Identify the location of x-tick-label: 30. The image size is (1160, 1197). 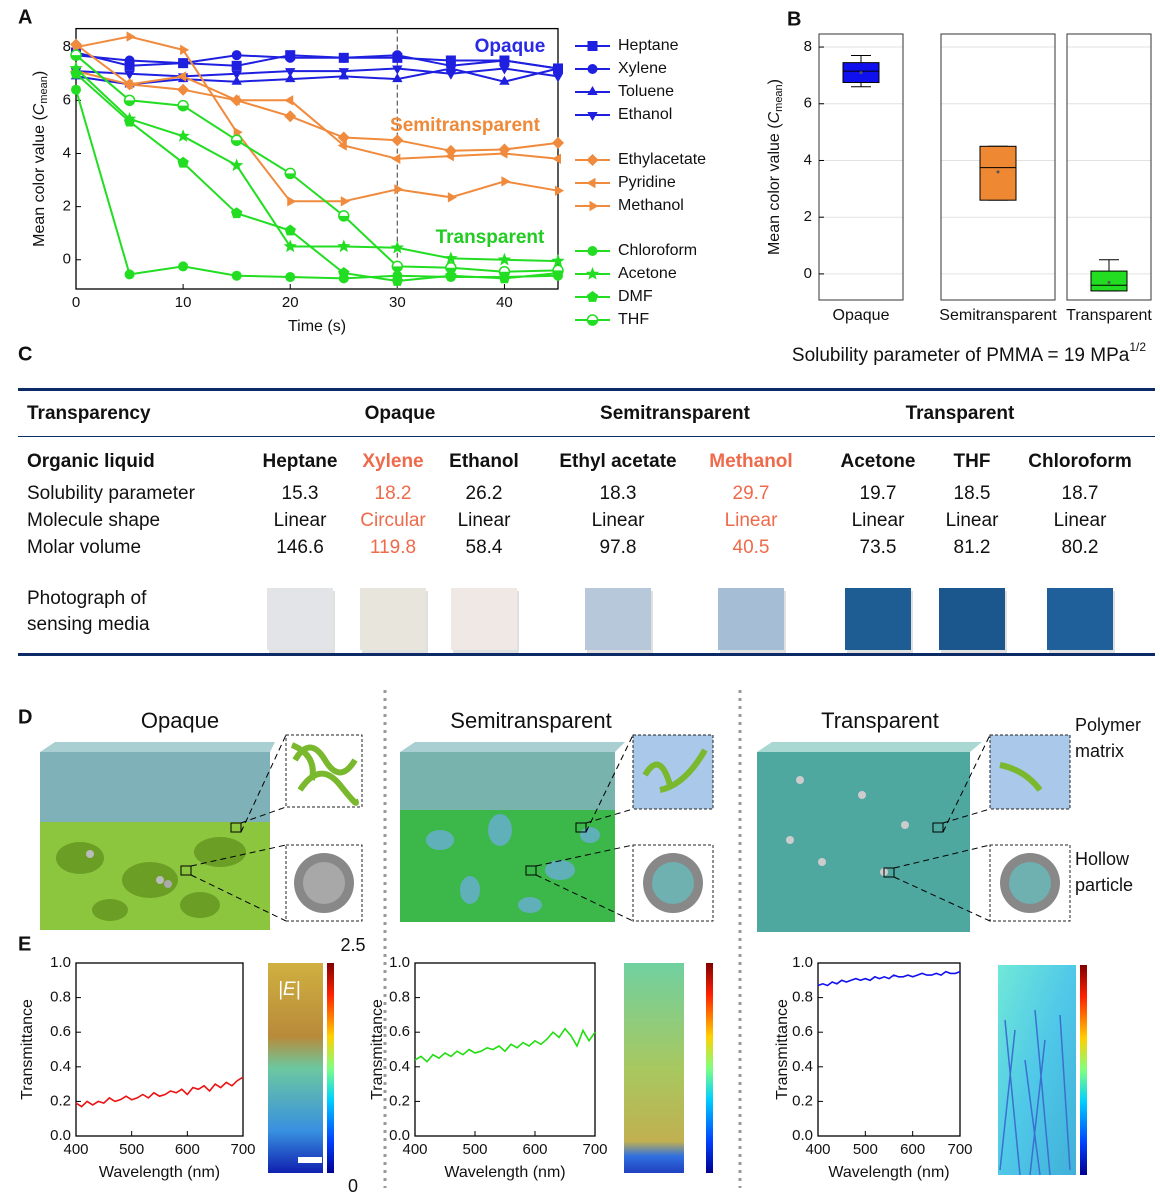
(397, 302).